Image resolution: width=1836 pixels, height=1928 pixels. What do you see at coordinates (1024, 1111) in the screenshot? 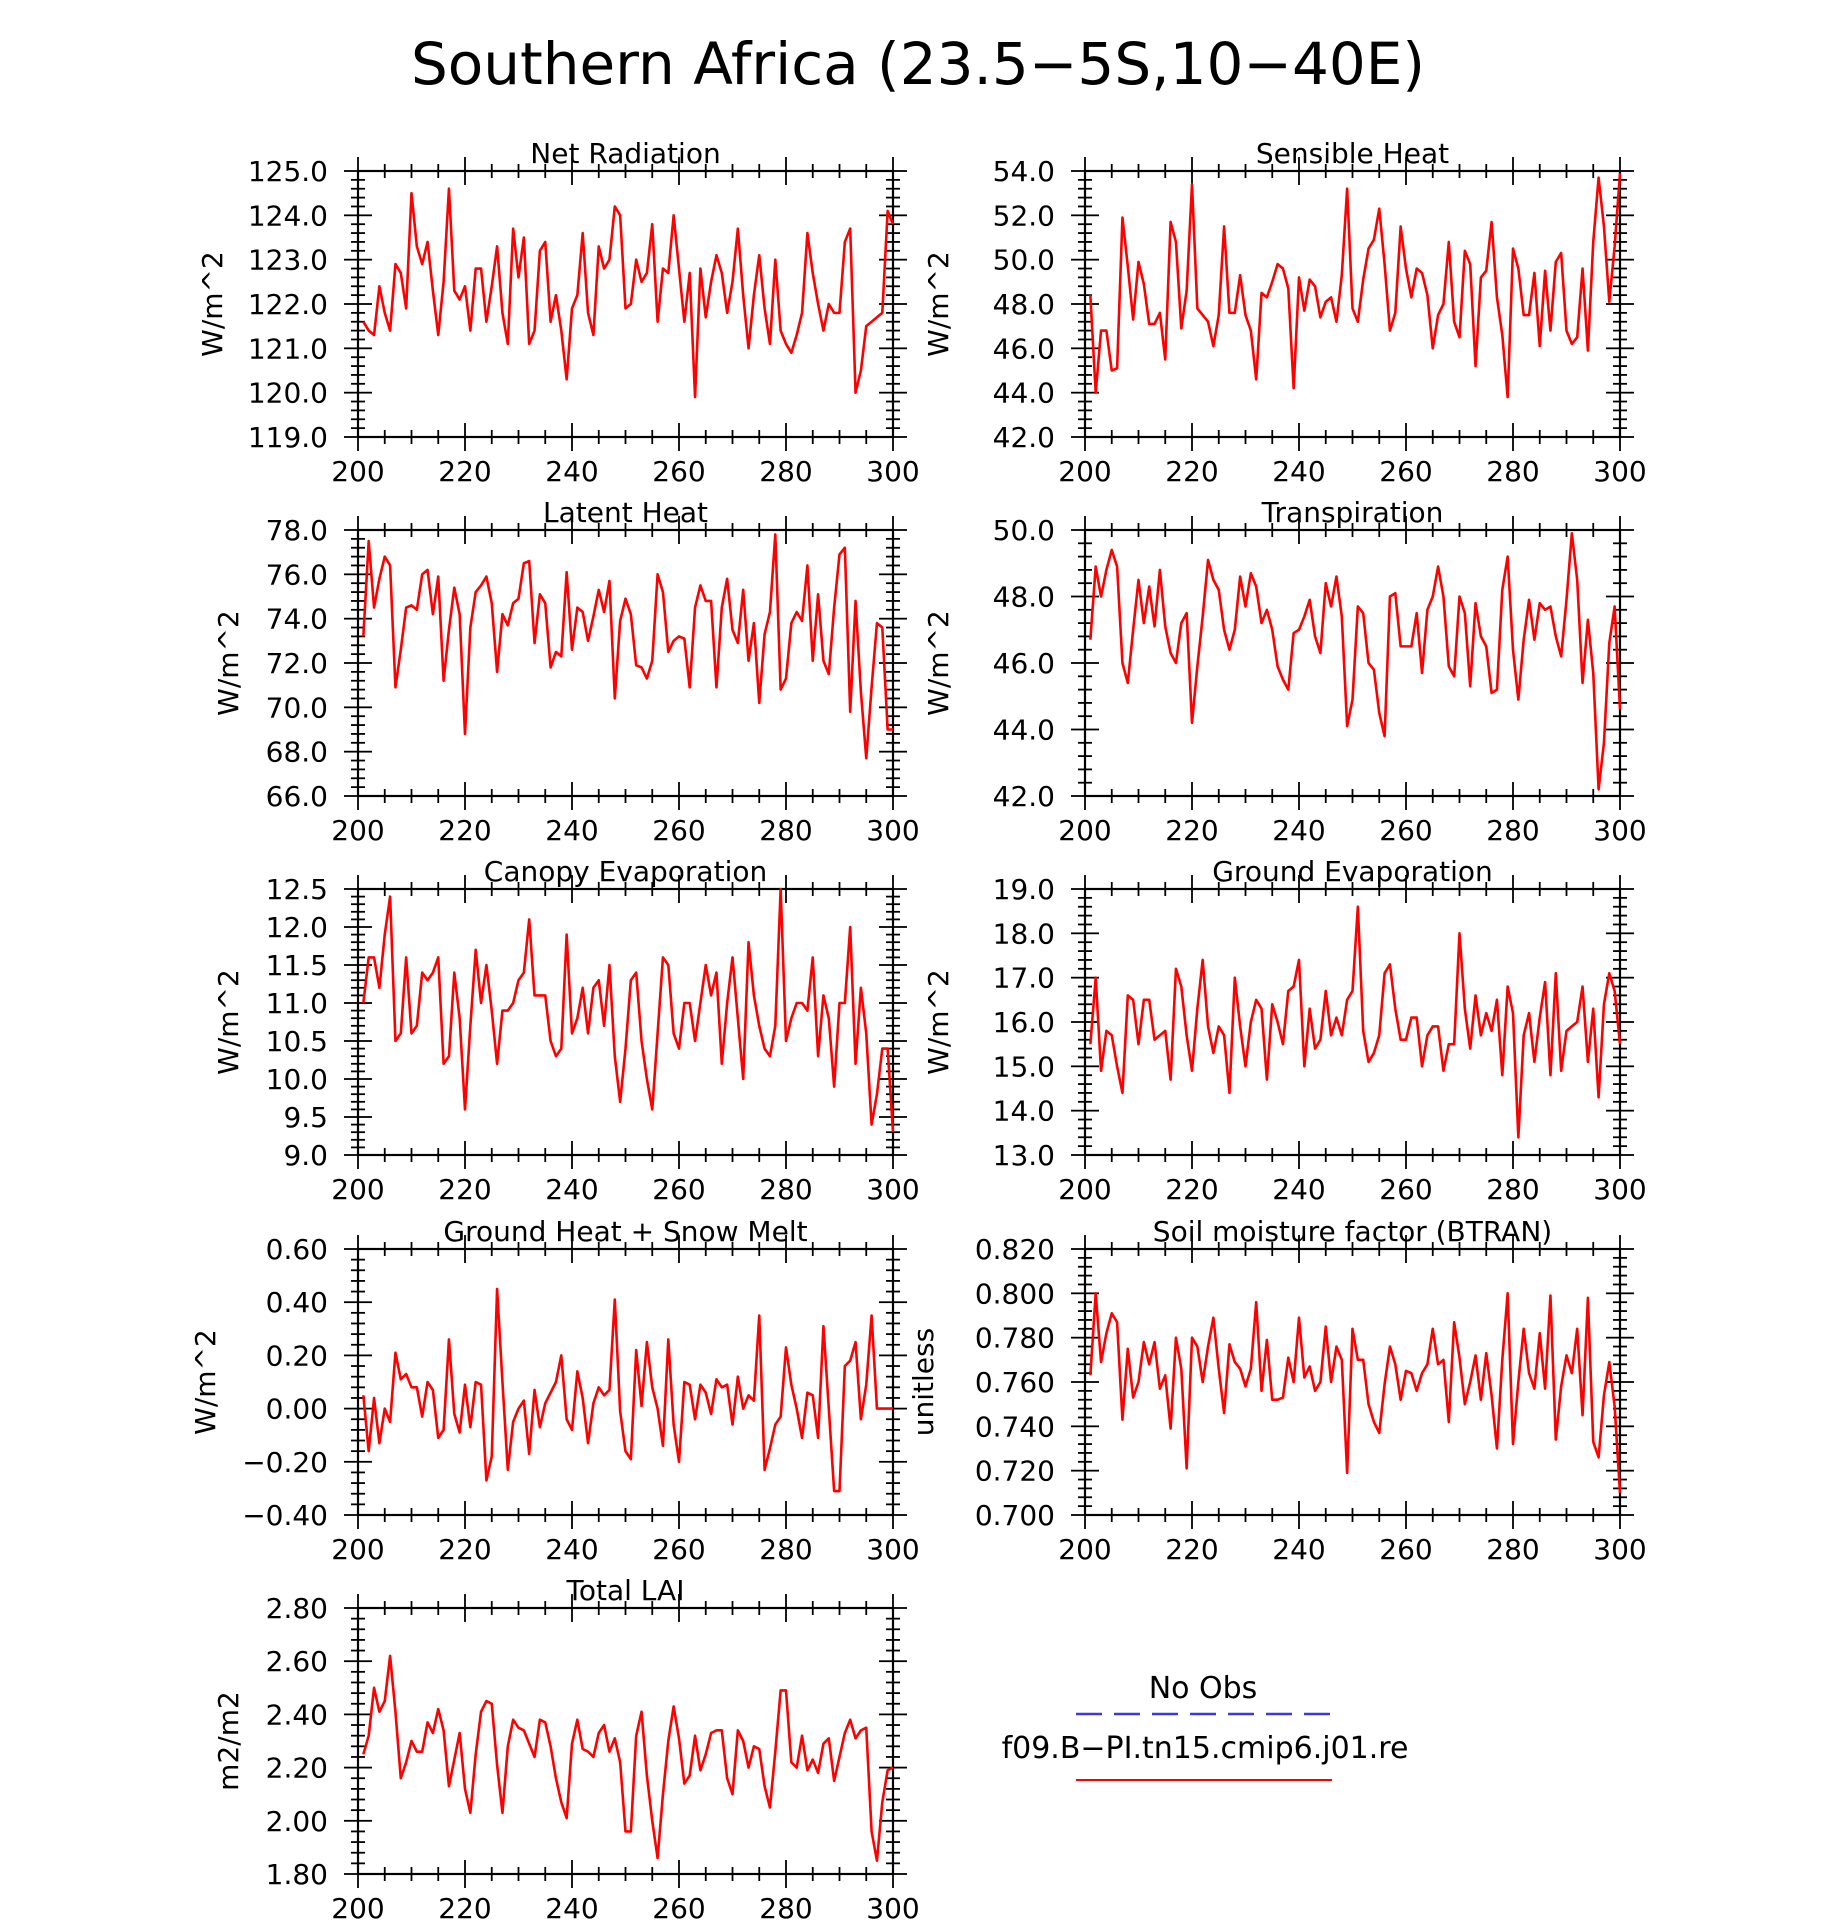
I see `y-tick-label: 14.0` at bounding box center [1024, 1111].